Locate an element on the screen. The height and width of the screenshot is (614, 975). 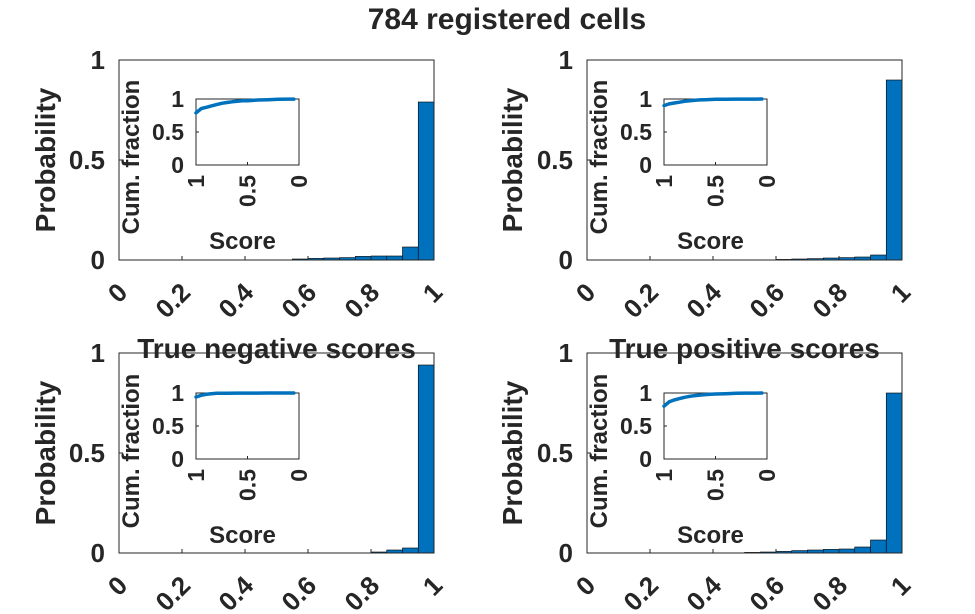
panel-title: True negative scores is located at coordinates (276, 348).